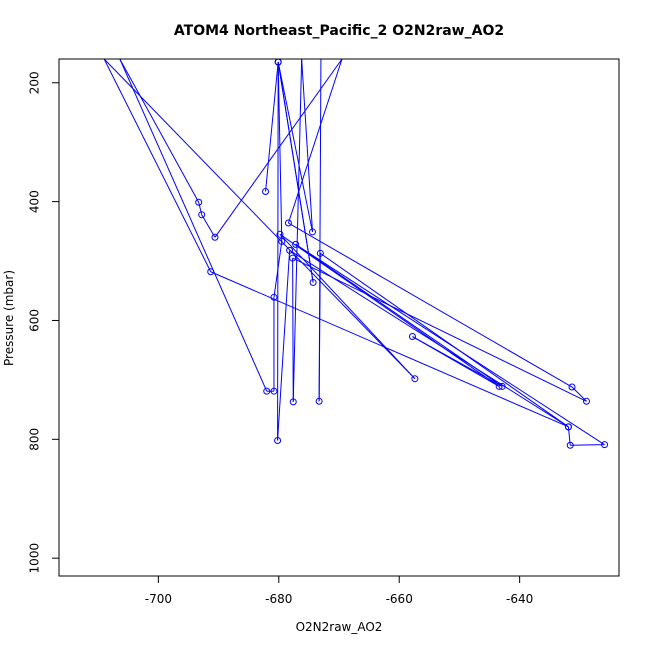 Image resolution: width=650 pixels, height=655 pixels. Describe the element at coordinates (519, 599) in the screenshot. I see `x-tick-label: -640` at that location.